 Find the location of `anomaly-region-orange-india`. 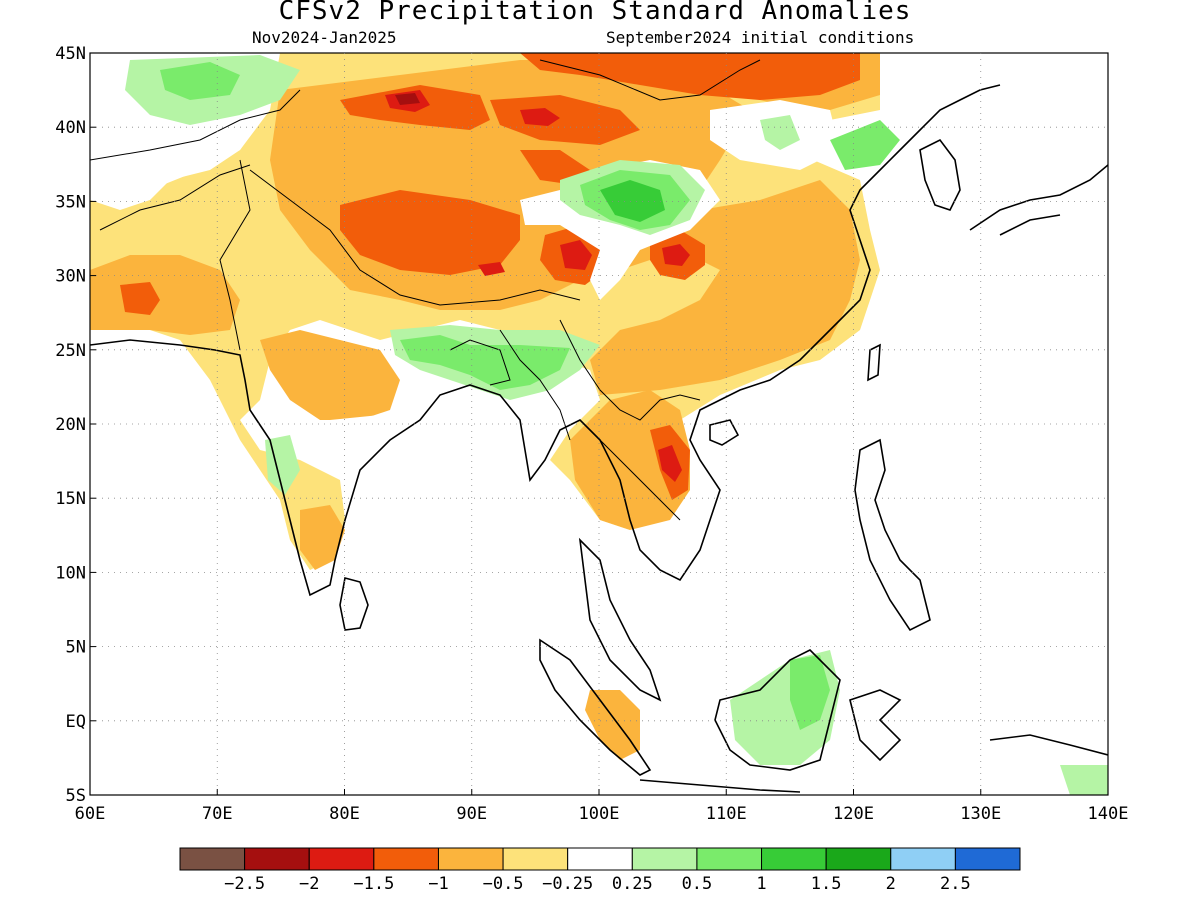

anomaly-region-orange-india is located at coordinates (330, 375).